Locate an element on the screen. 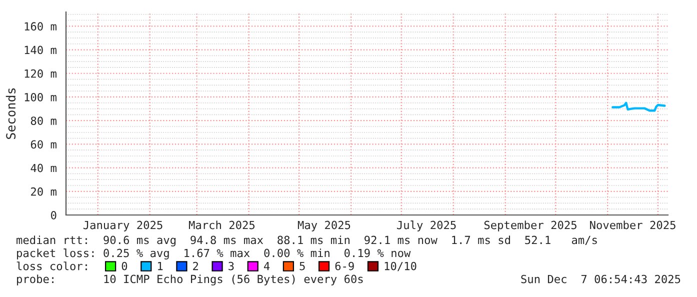 The image size is (697, 297). y-tick-label: 40 m is located at coordinates (43, 168).